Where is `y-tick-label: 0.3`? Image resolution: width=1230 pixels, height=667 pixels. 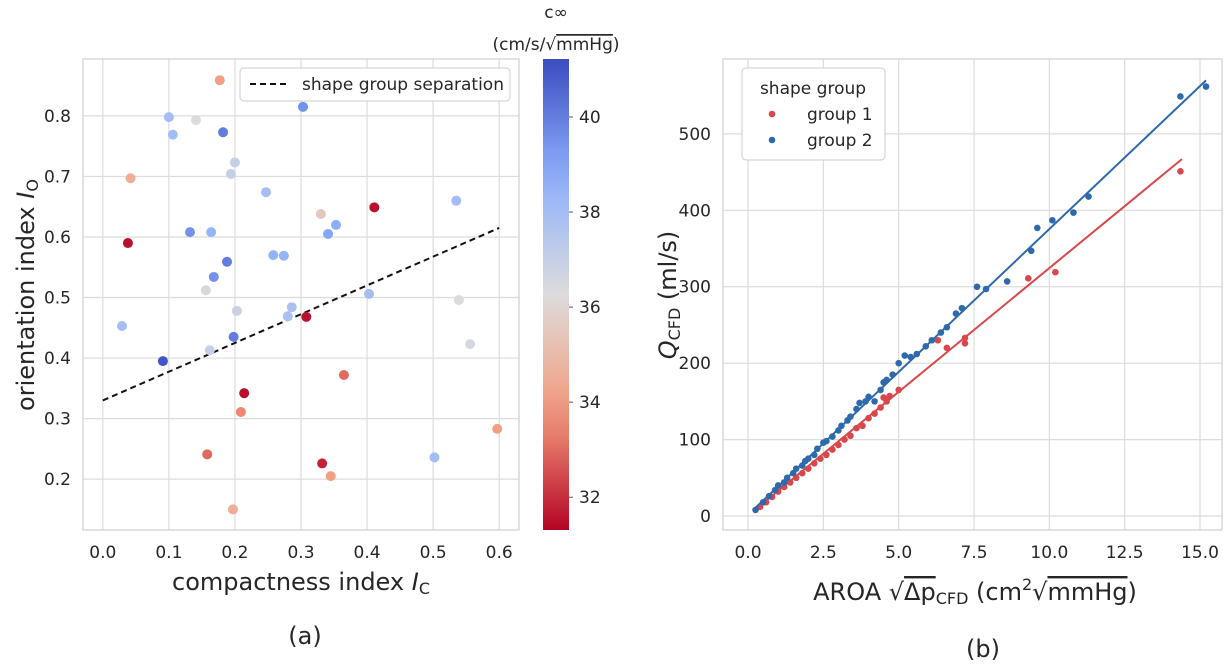
y-tick-label: 0.3 is located at coordinates (57, 420).